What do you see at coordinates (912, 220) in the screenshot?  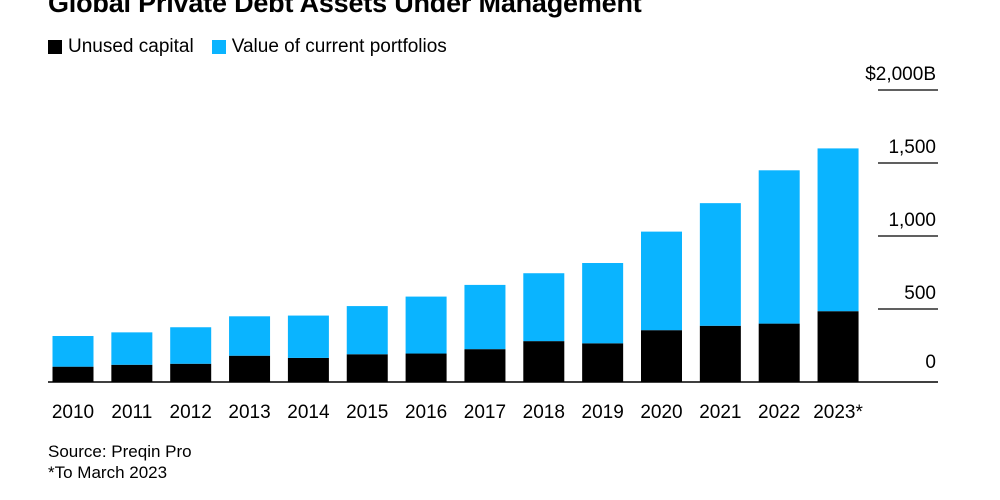 I see `y-tick-label: 1,000` at bounding box center [912, 220].